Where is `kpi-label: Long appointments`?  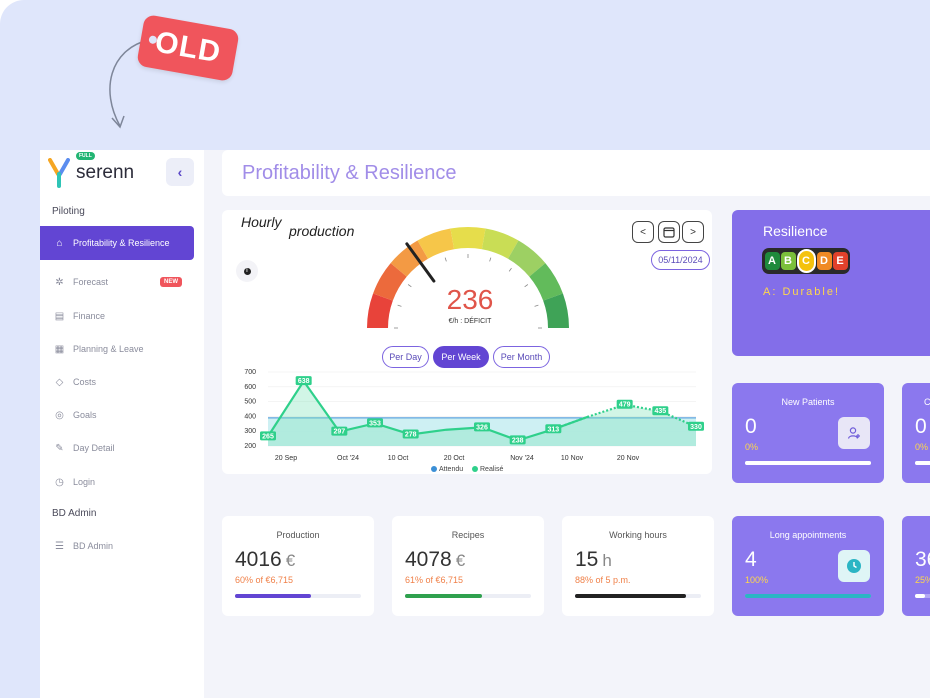
kpi-label: Long appointments is located at coordinates (808, 535).